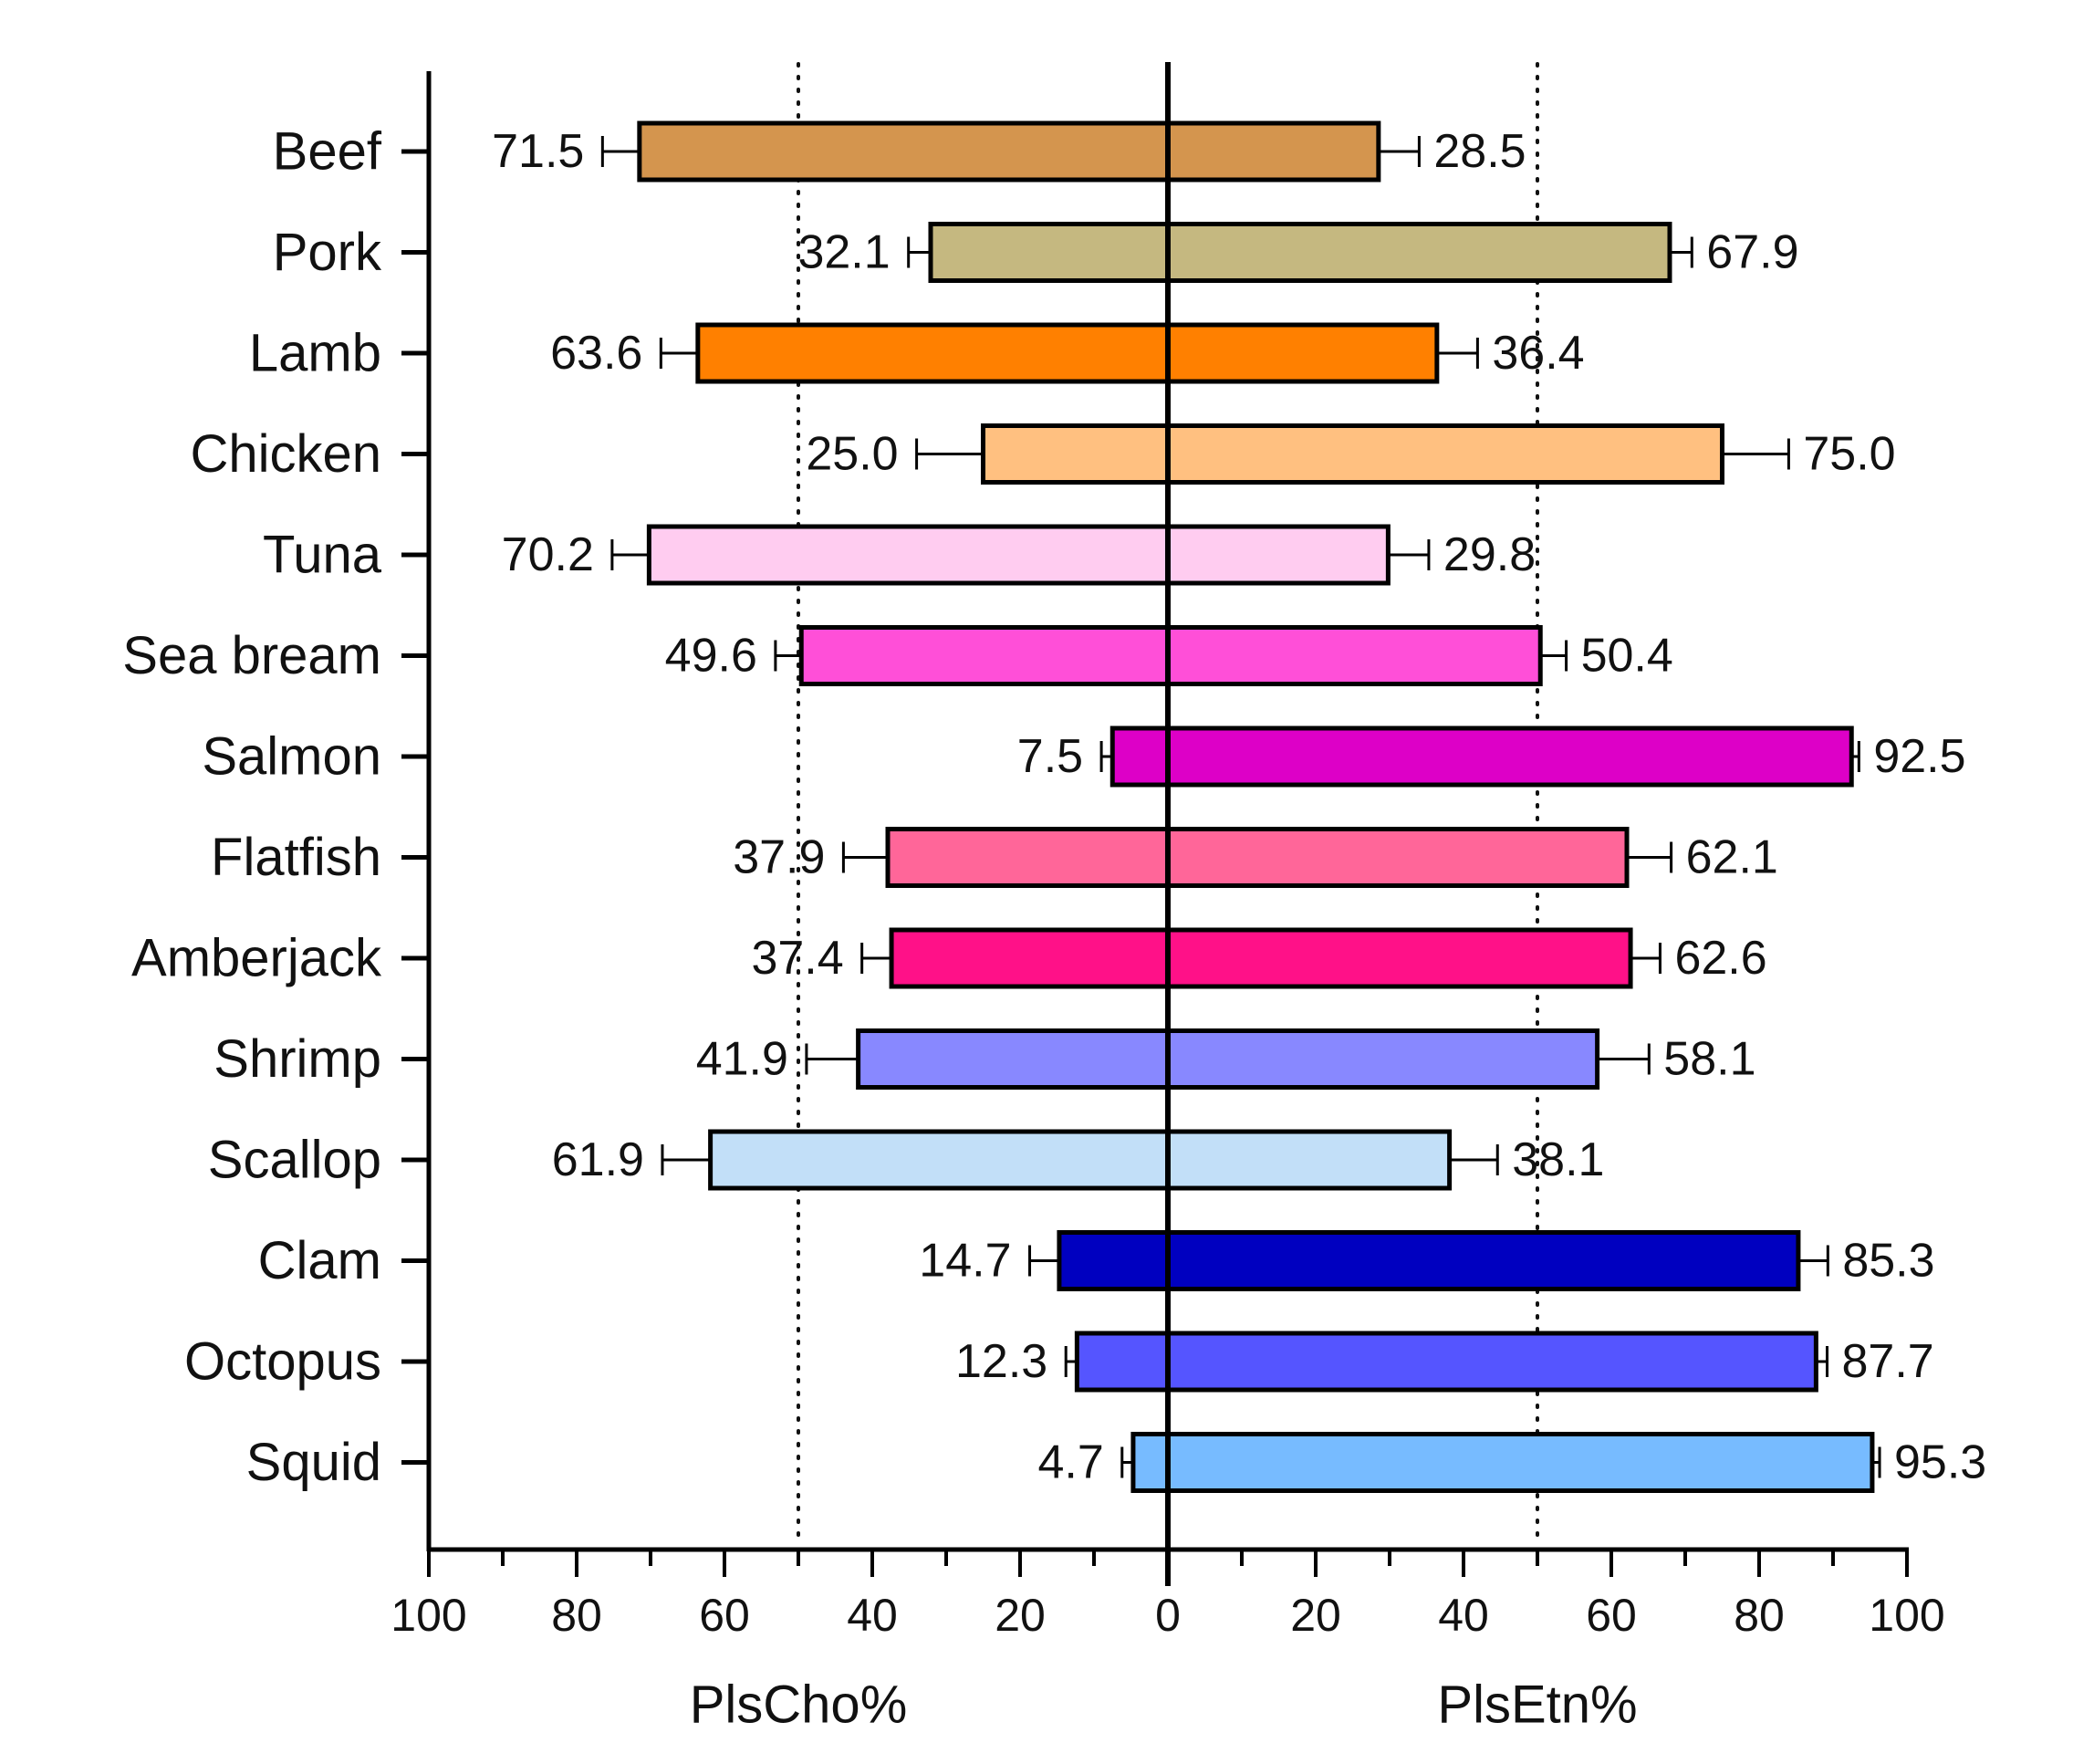  Describe the element at coordinates (251, 655) in the screenshot. I see `category-label-5: Sea bream` at that location.